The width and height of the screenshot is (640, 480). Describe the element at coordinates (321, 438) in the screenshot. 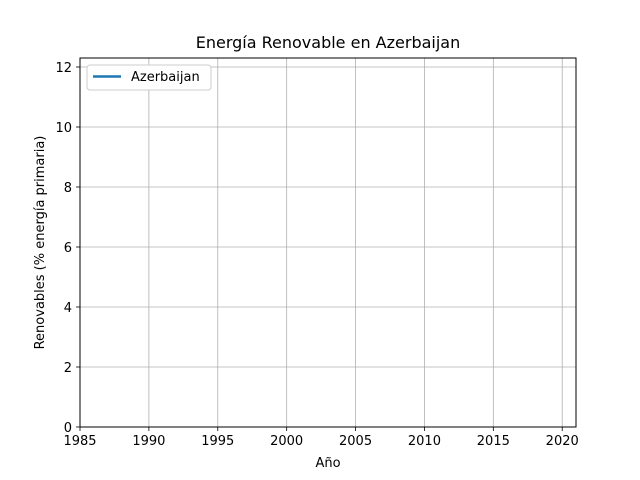

I see `x-axis-ticks: 1985 1990 1995 2000 2005 2010 2015 2020` at that location.